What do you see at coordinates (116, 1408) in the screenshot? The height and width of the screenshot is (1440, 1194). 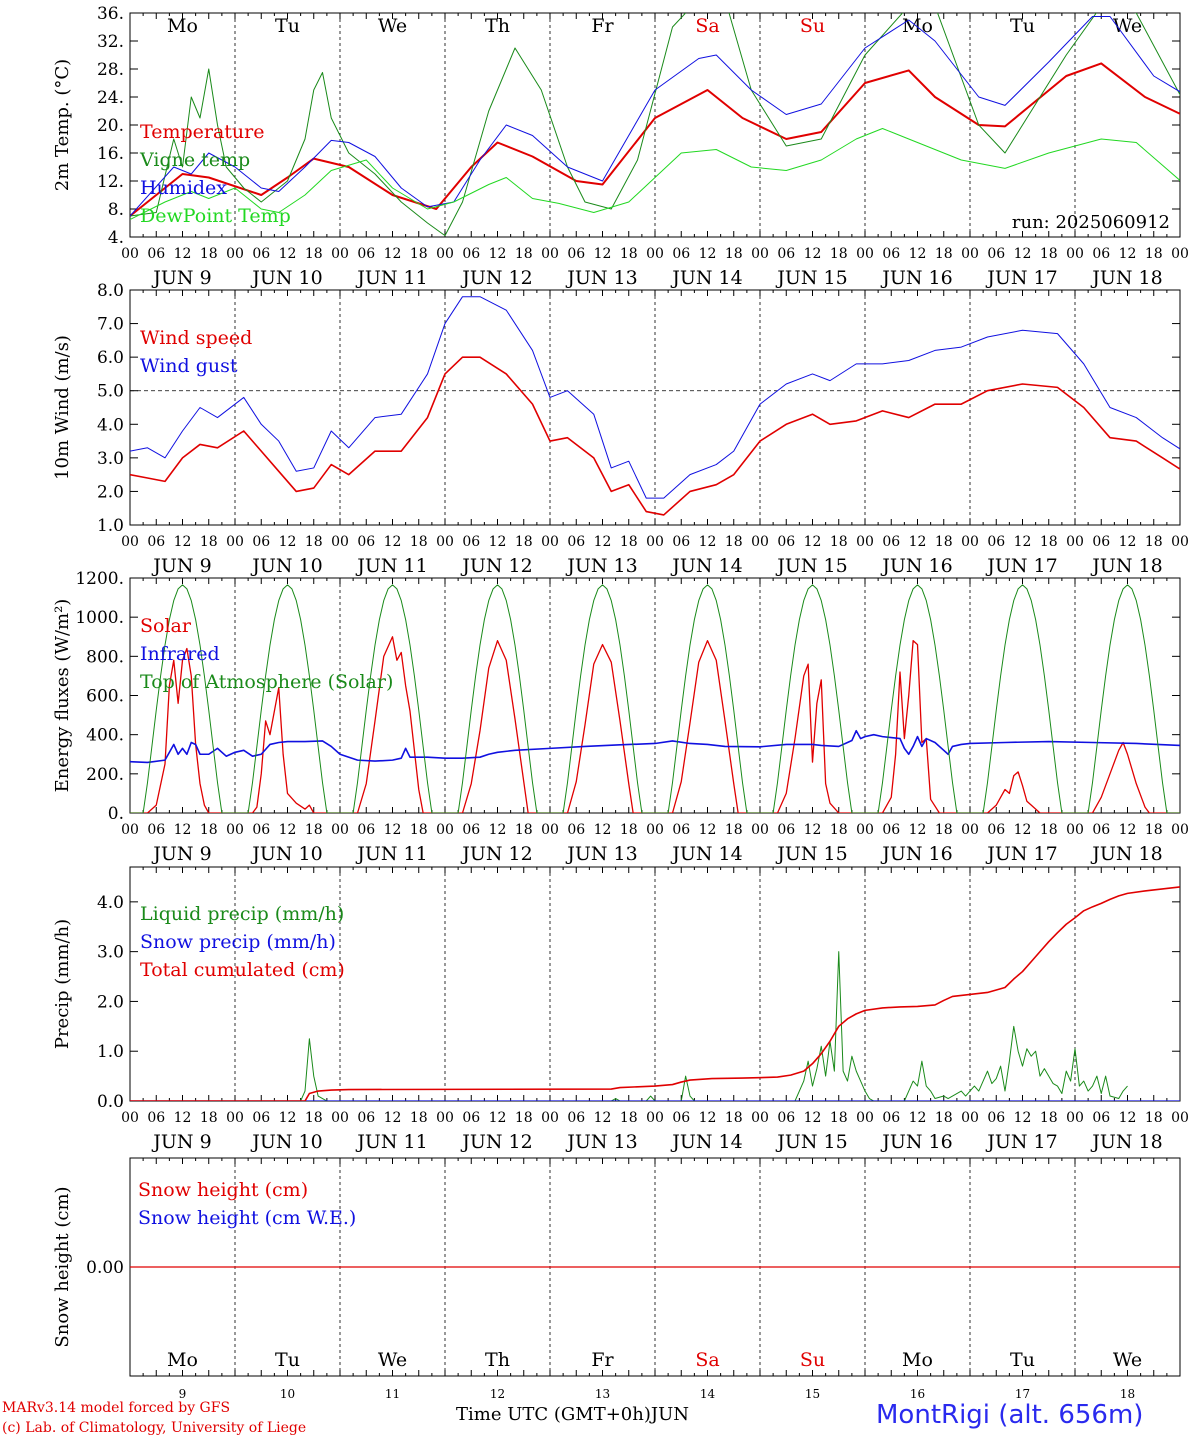 I see `model-credit: MARv3.14 model forced by GFS` at bounding box center [116, 1408].